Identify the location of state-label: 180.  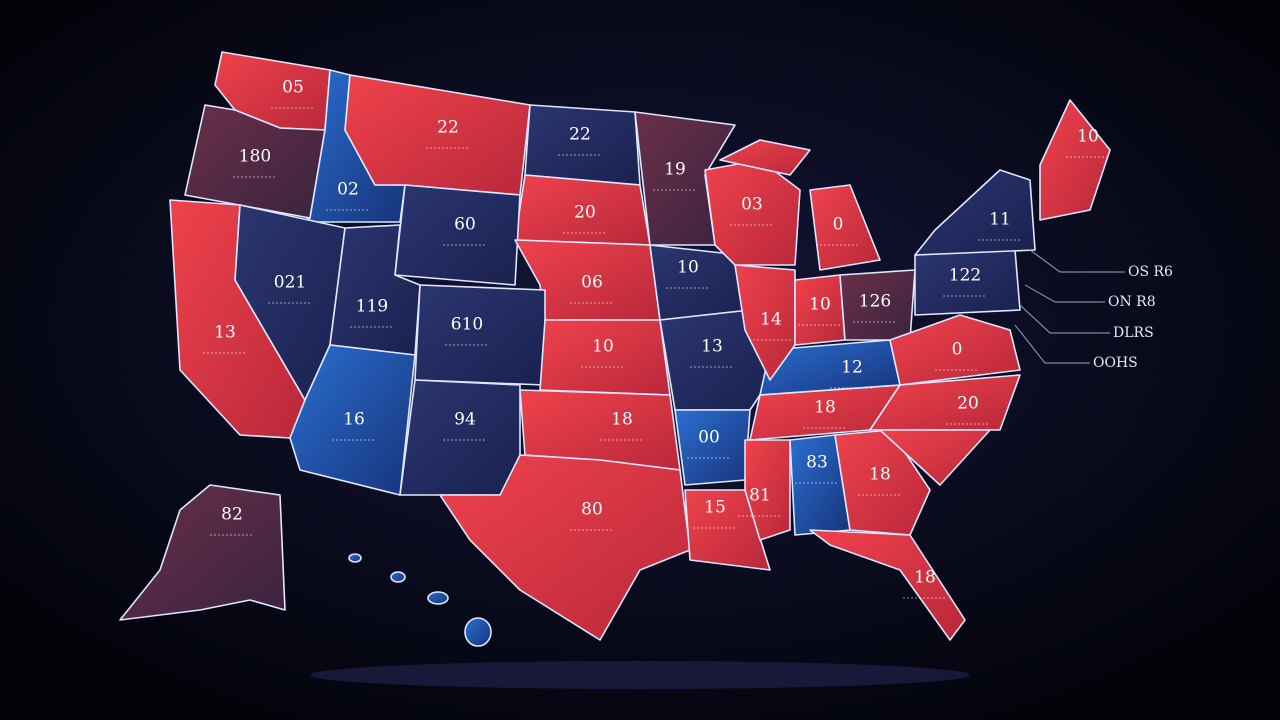
(255, 157).